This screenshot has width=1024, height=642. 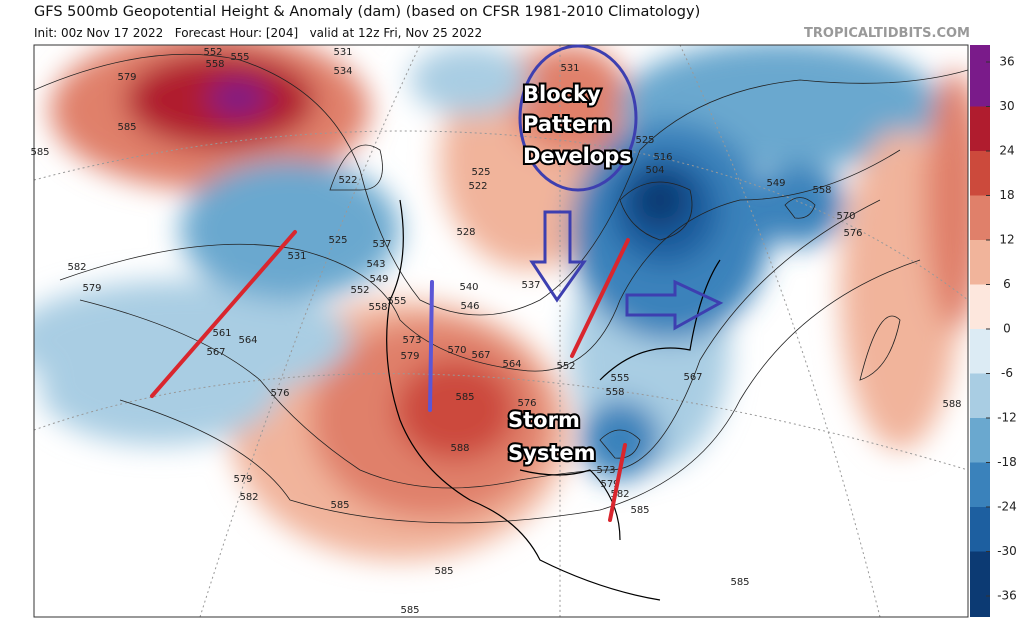 What do you see at coordinates (1006, 62) in the screenshot?
I see `colorbar-tick-label: 36` at bounding box center [1006, 62].